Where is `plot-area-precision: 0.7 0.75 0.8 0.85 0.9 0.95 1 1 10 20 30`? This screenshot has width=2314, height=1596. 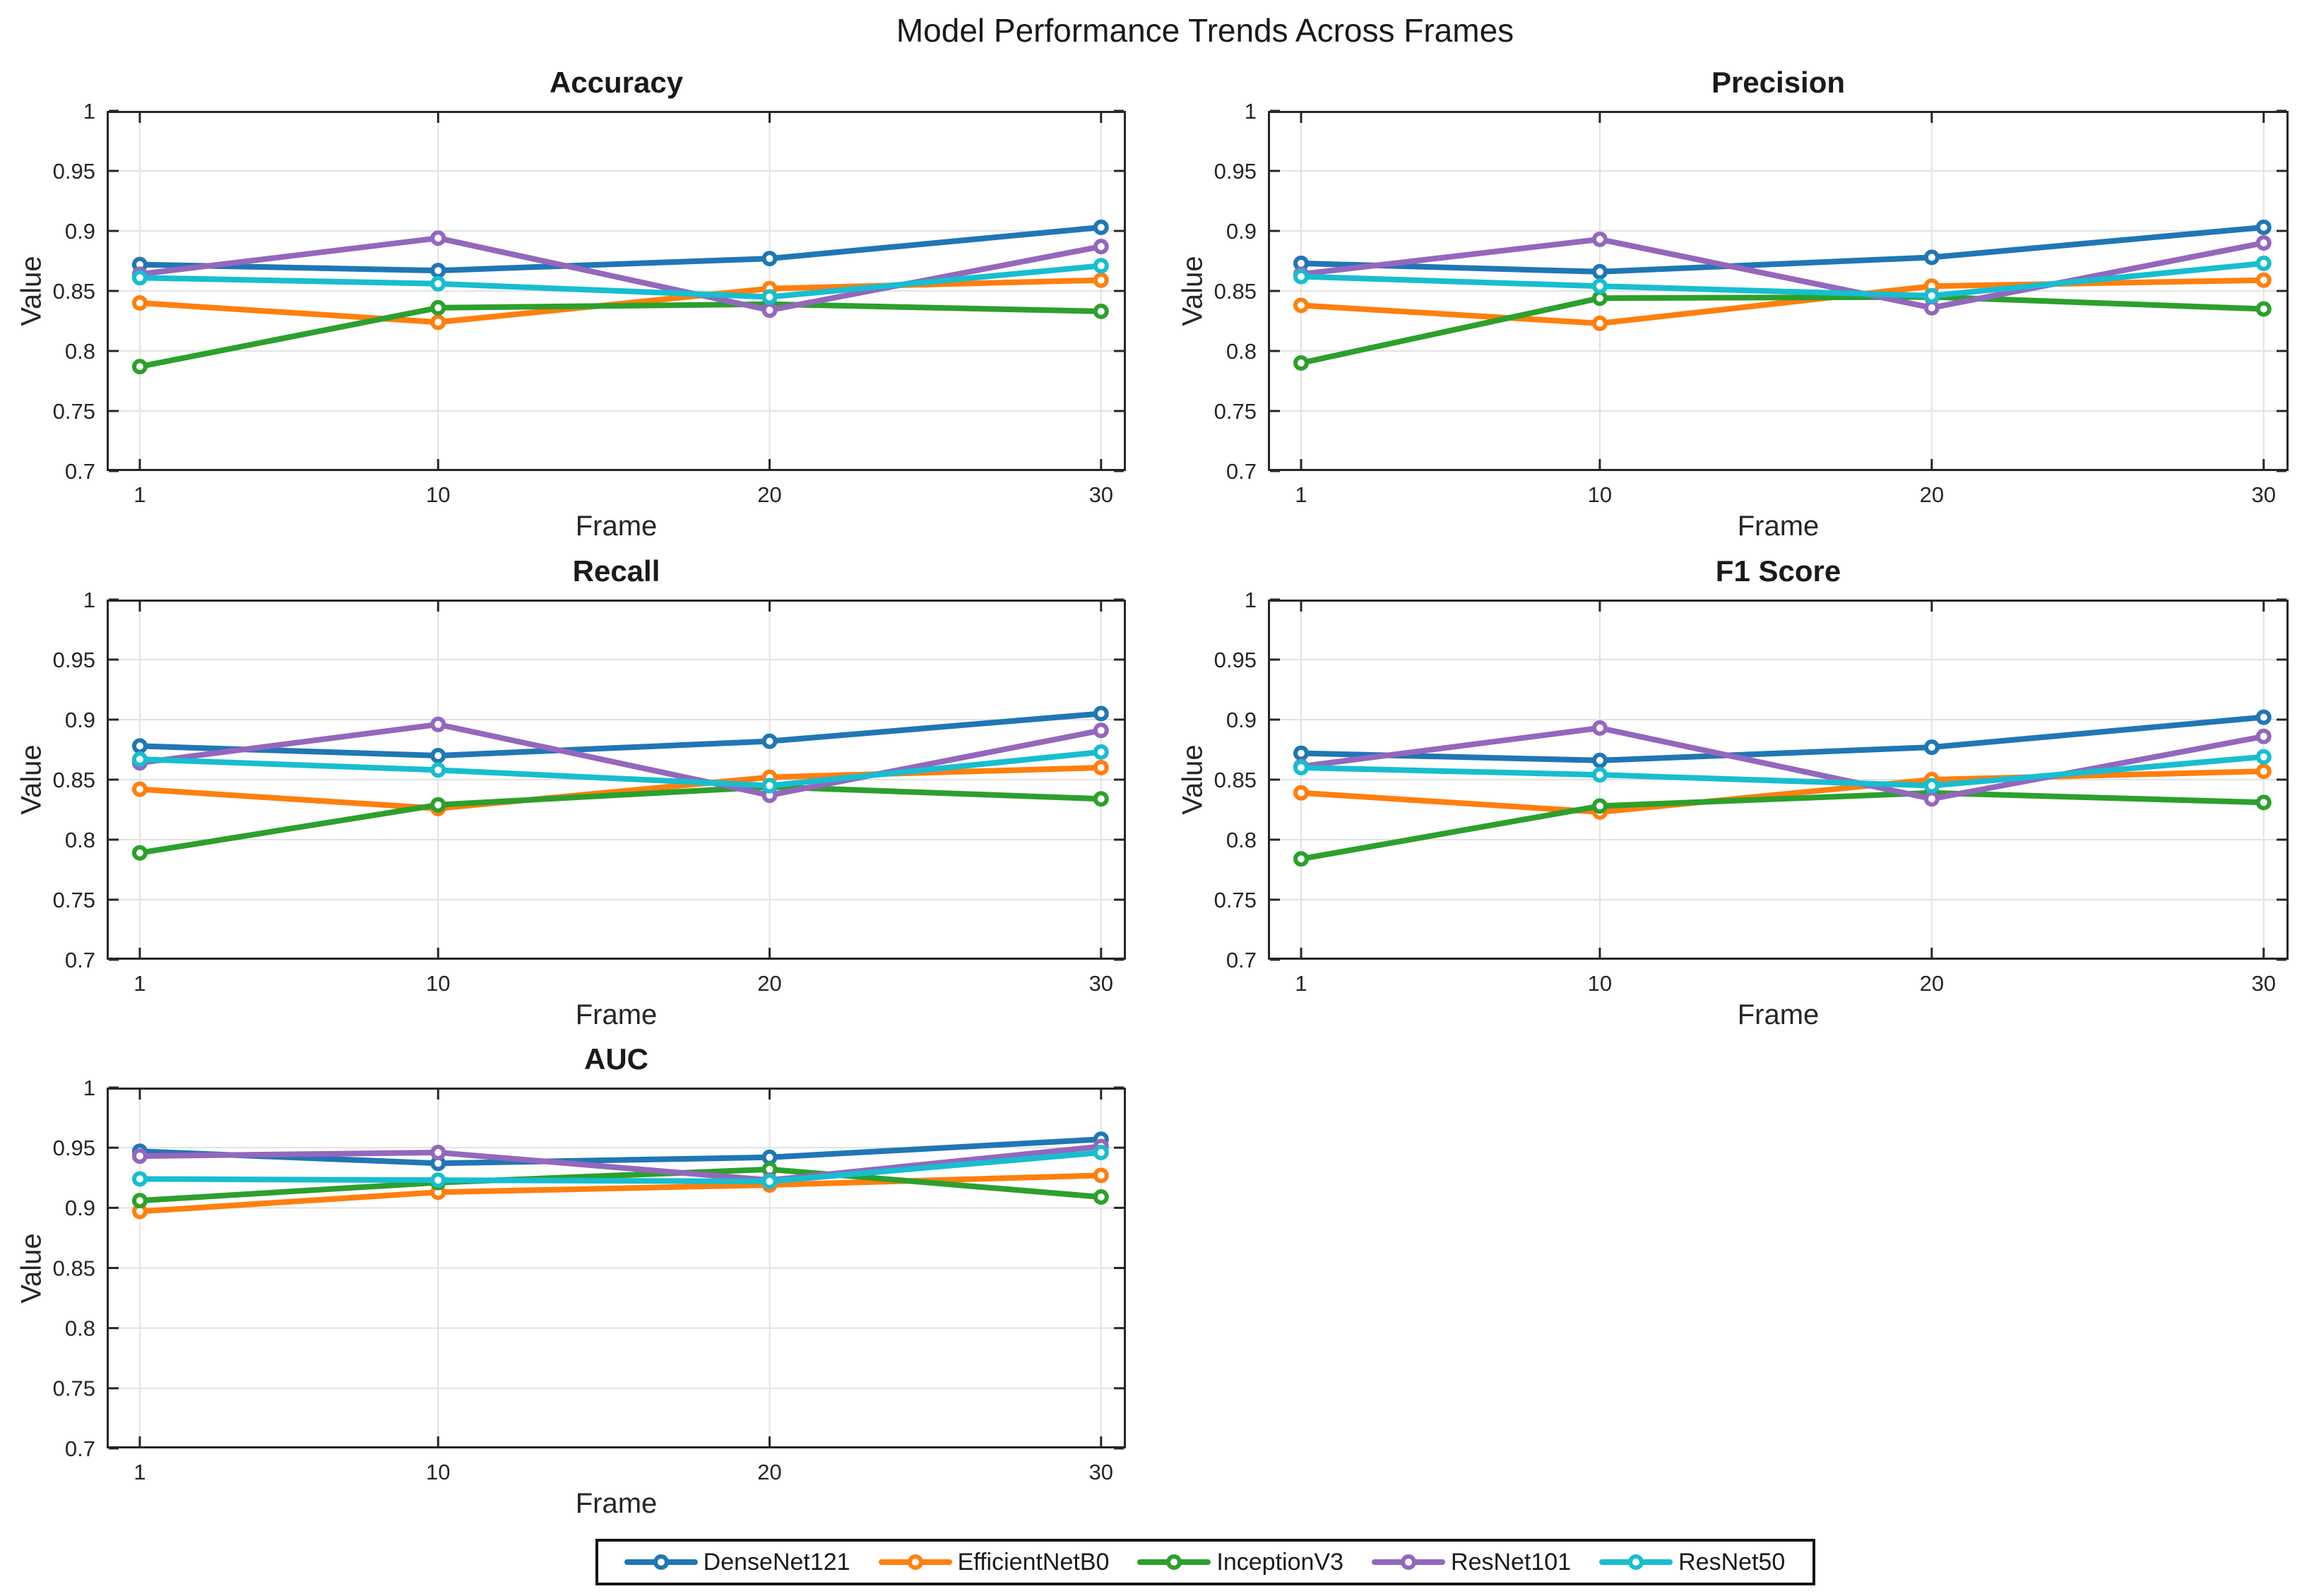
plot-area-precision: 0.7 0.75 0.8 0.85 0.9 0.95 1 1 10 20 30 is located at coordinates (1751, 303).